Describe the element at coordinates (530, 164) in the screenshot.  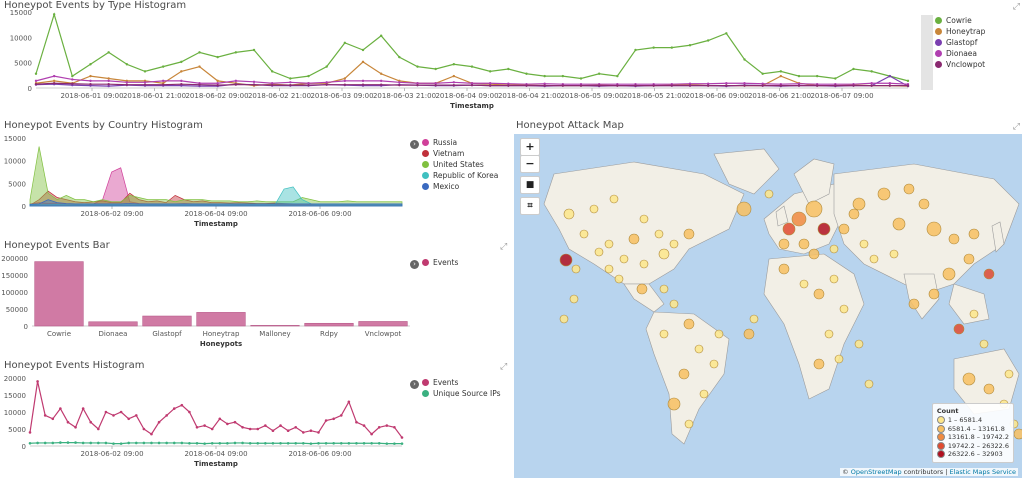
I see `zoom-out-button: −` at that location.